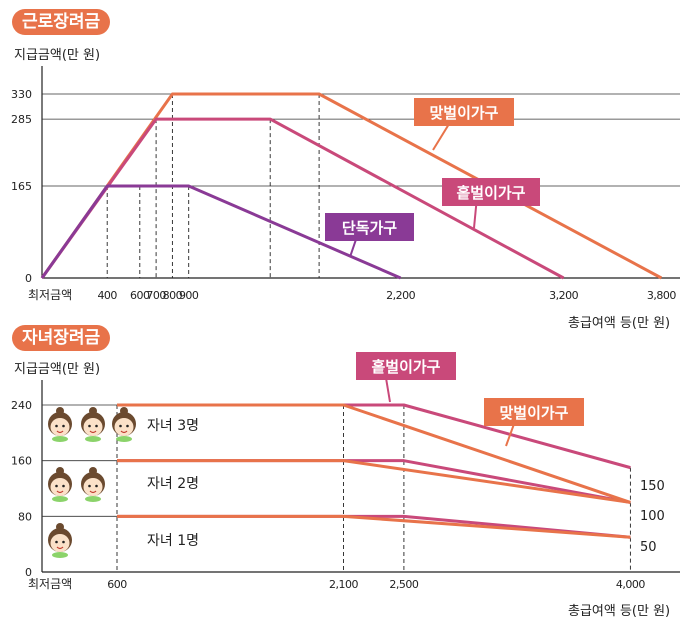 This screenshot has height=621, width=694. What do you see at coordinates (173, 295) in the screenshot?
I see `x-tick-label: 800` at bounding box center [173, 295].